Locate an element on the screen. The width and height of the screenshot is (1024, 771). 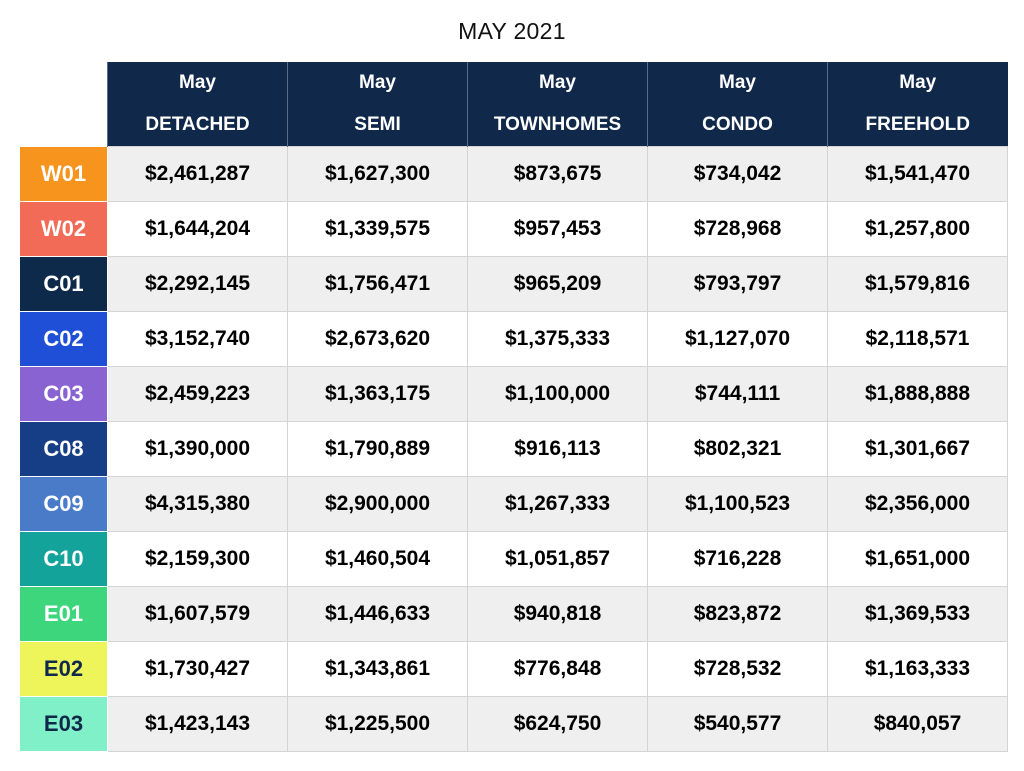
price-cell: $873,675 is located at coordinates (557, 174).